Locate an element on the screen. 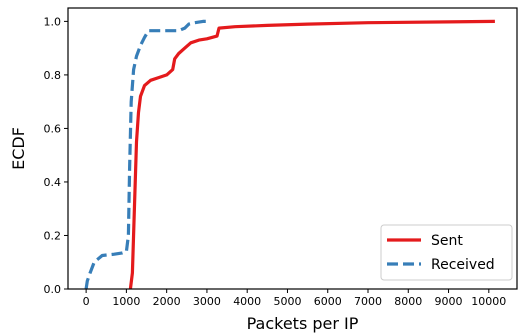  x-tick-label: 9000 is located at coordinates (449, 301).